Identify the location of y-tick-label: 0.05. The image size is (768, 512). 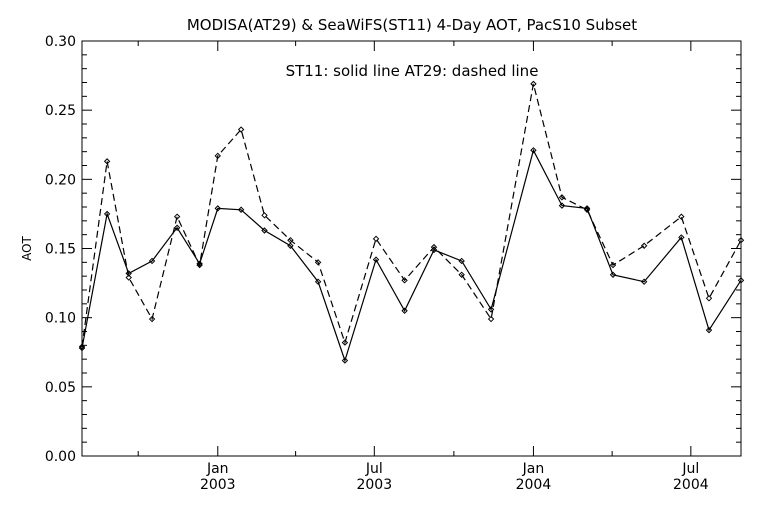
(60, 388).